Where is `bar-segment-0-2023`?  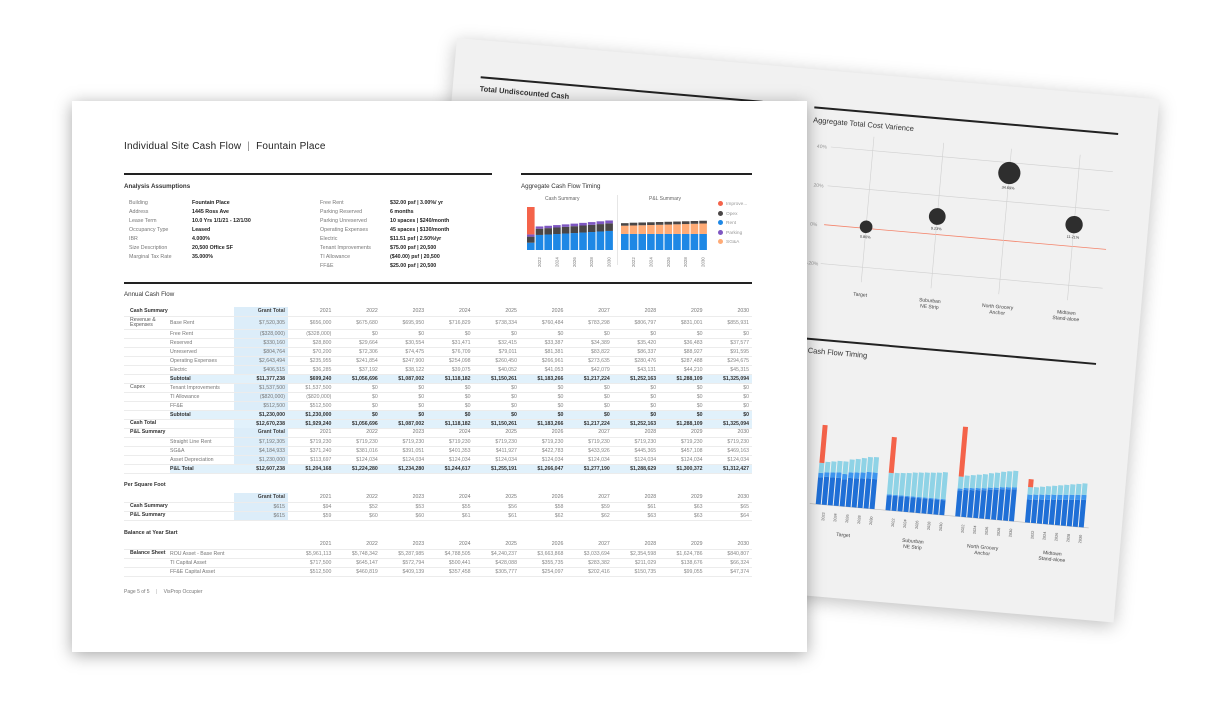 bar-segment-0-2023 is located at coordinates (833, 475).